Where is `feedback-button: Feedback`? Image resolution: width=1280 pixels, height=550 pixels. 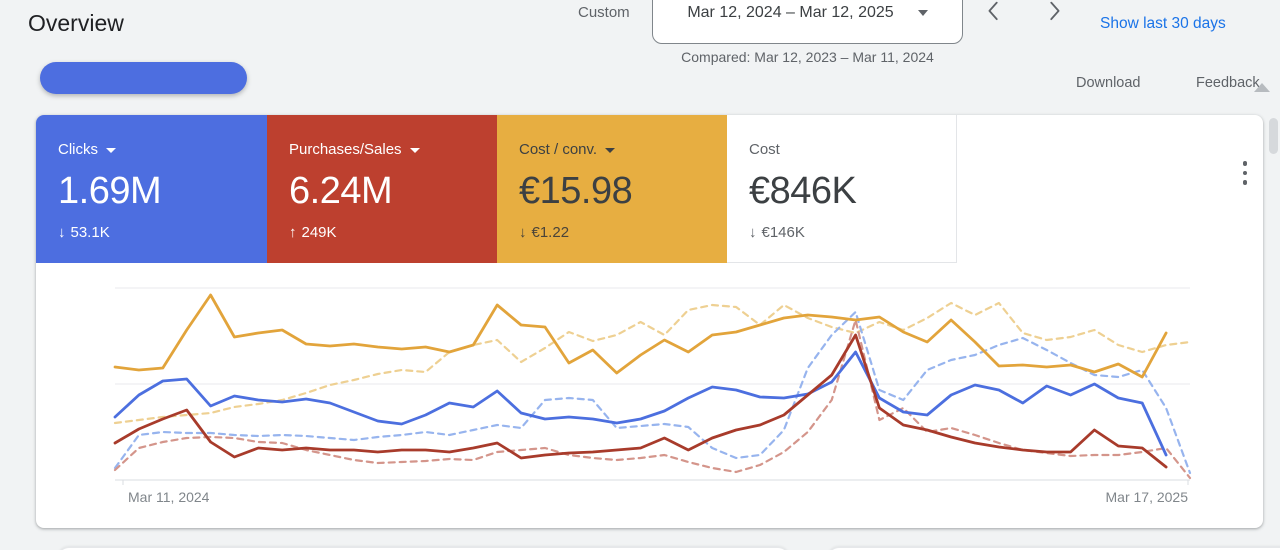
feedback-button: Feedback is located at coordinates (1228, 82).